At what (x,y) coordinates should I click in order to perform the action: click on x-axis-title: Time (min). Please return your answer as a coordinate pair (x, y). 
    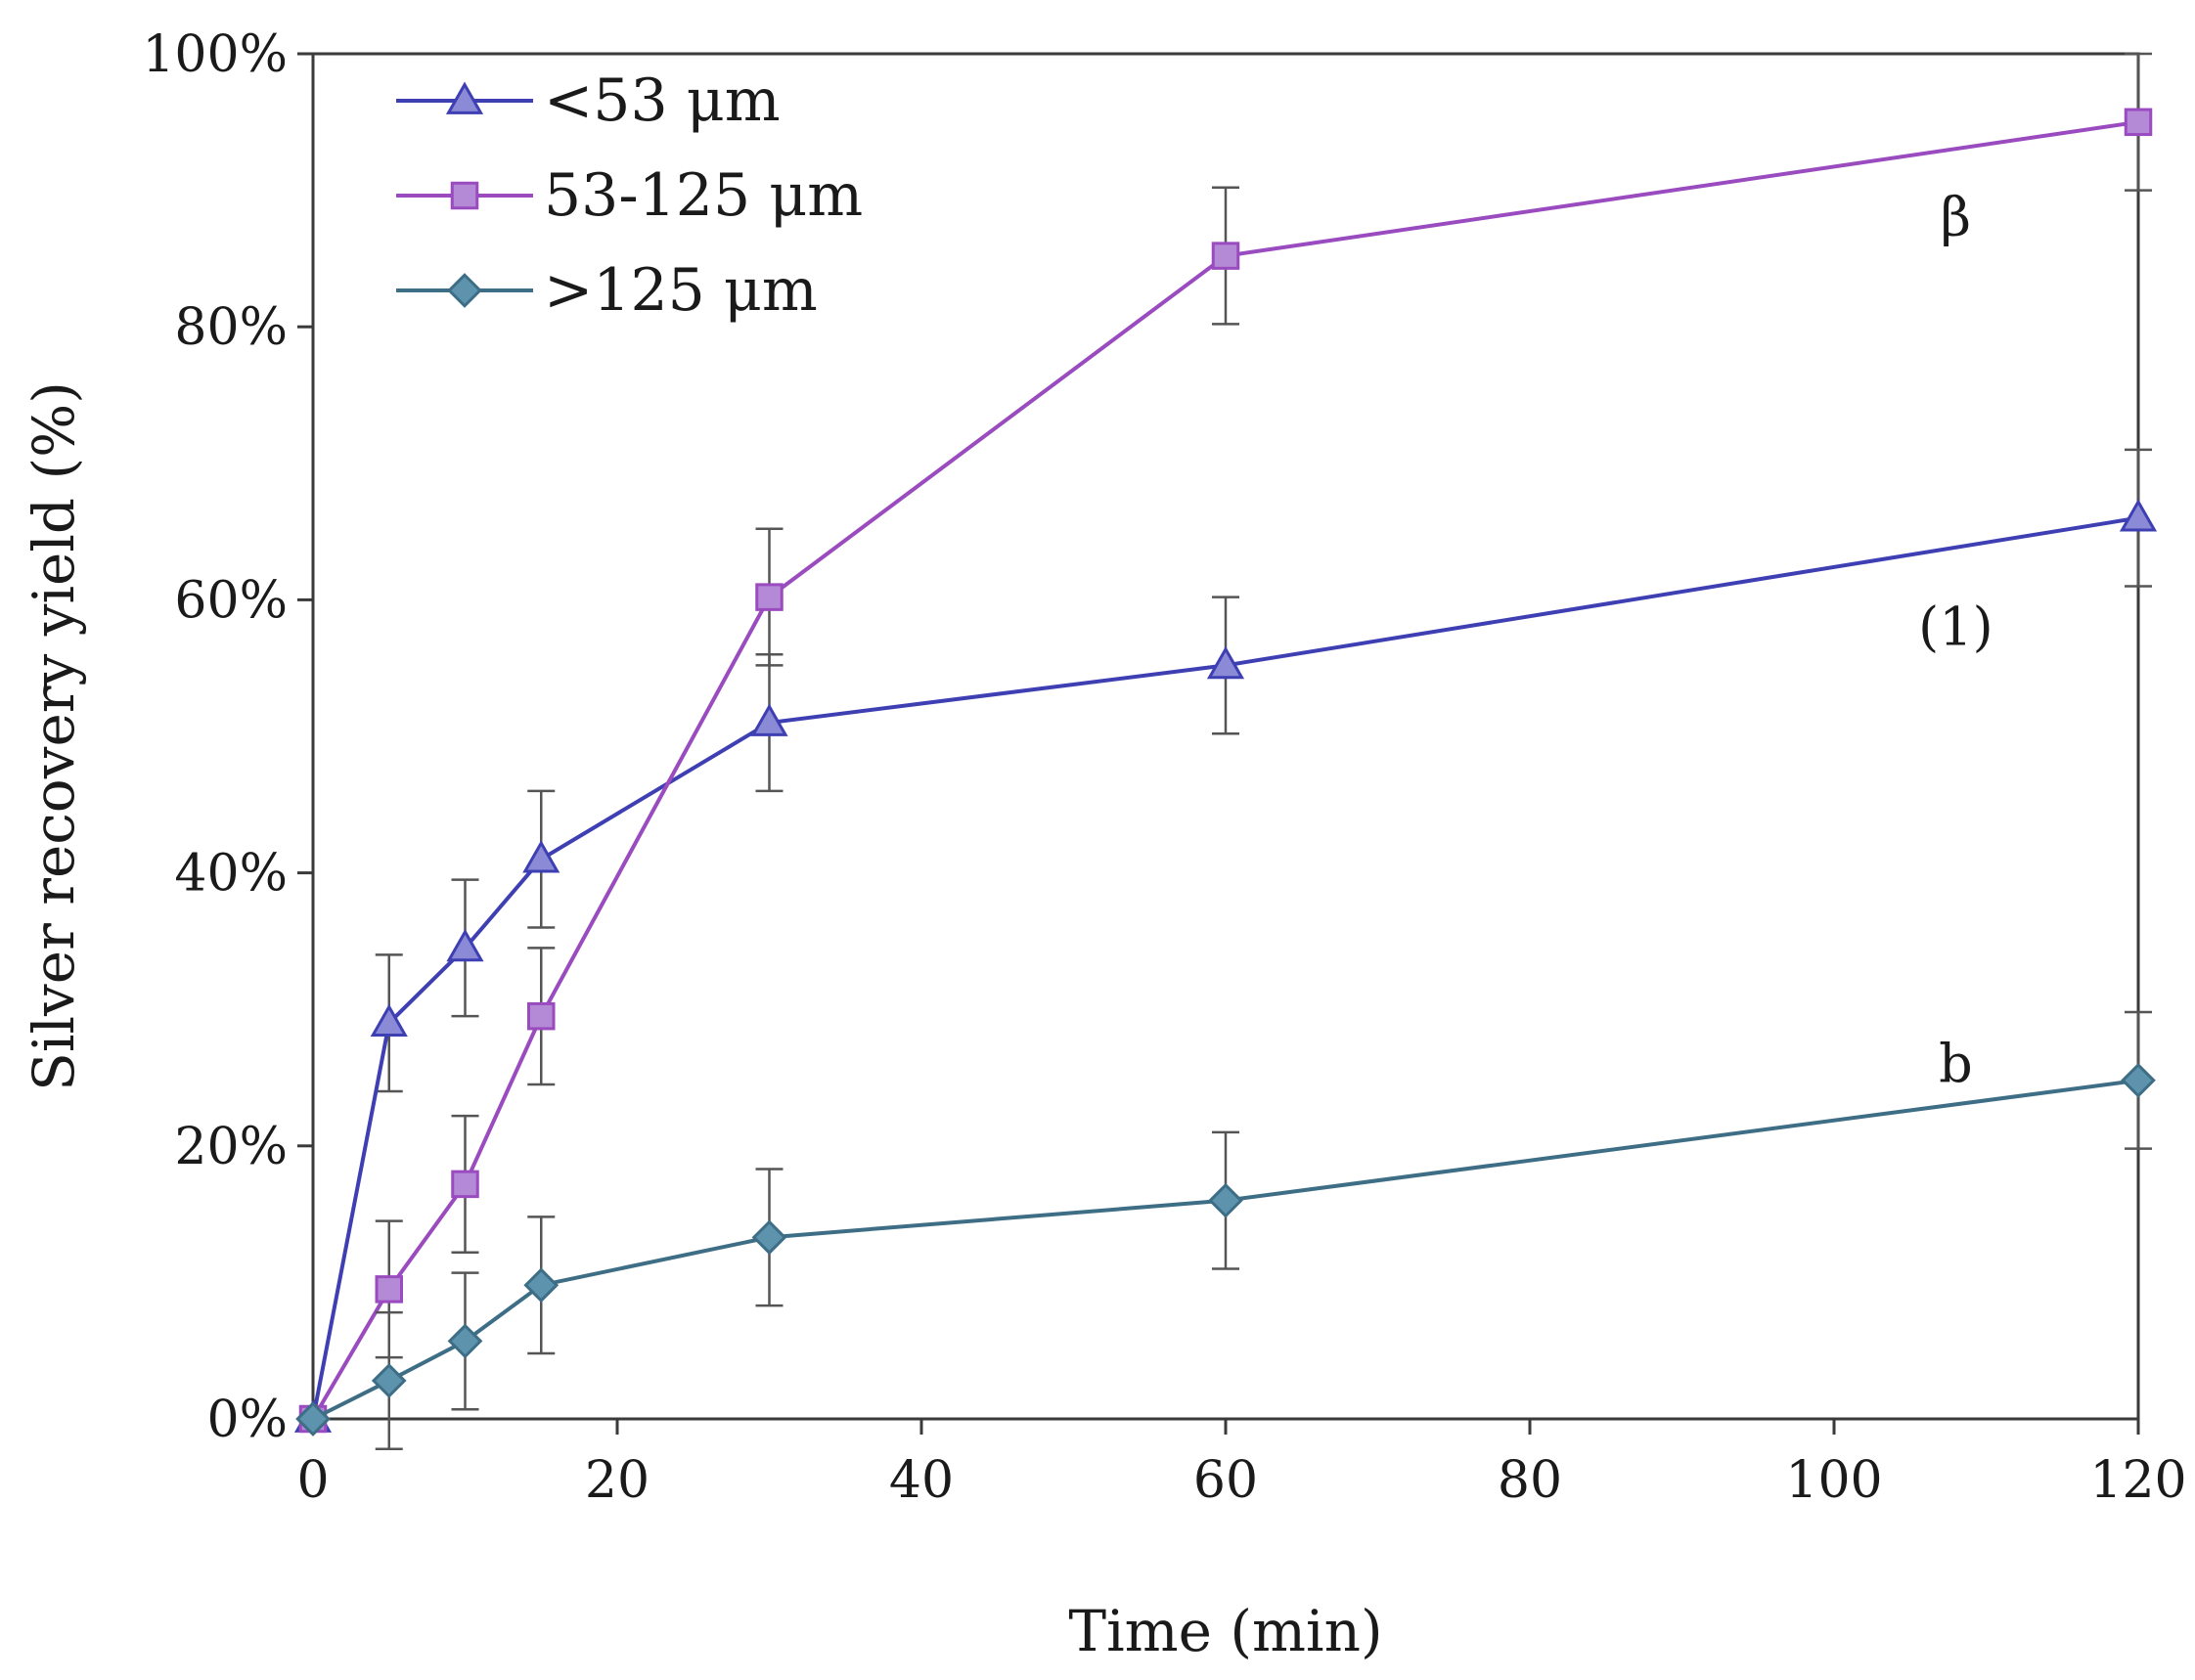
    Looking at the image, I should click on (1225, 1631).